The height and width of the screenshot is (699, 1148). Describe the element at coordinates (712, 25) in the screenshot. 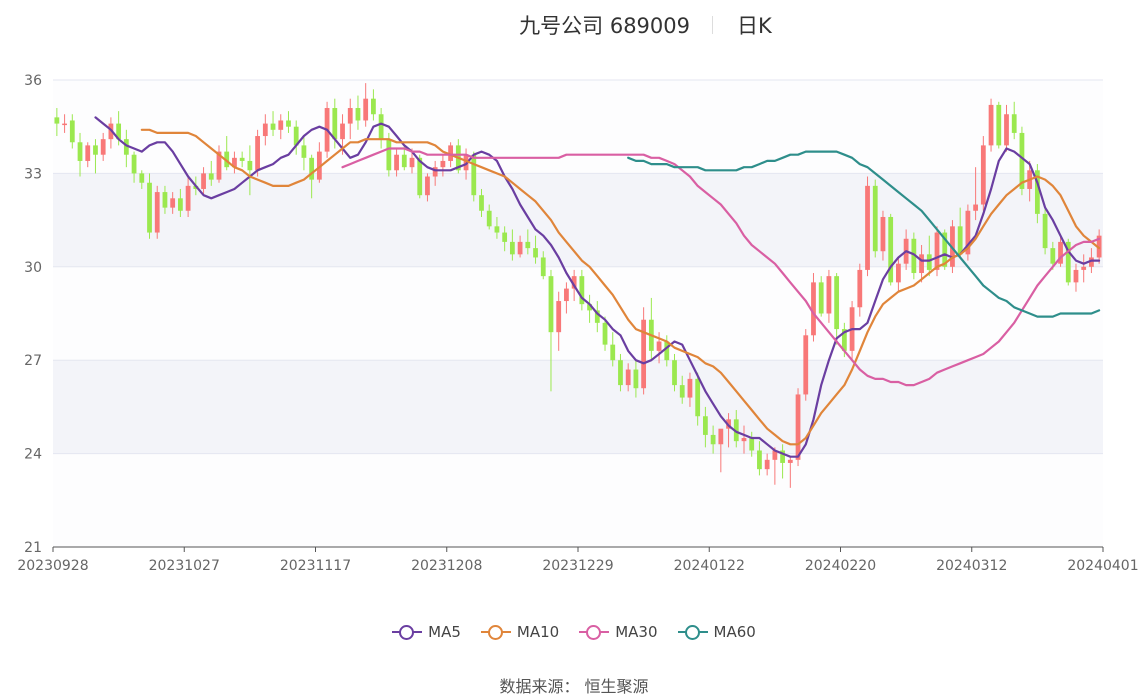

I see `title-divider` at that location.